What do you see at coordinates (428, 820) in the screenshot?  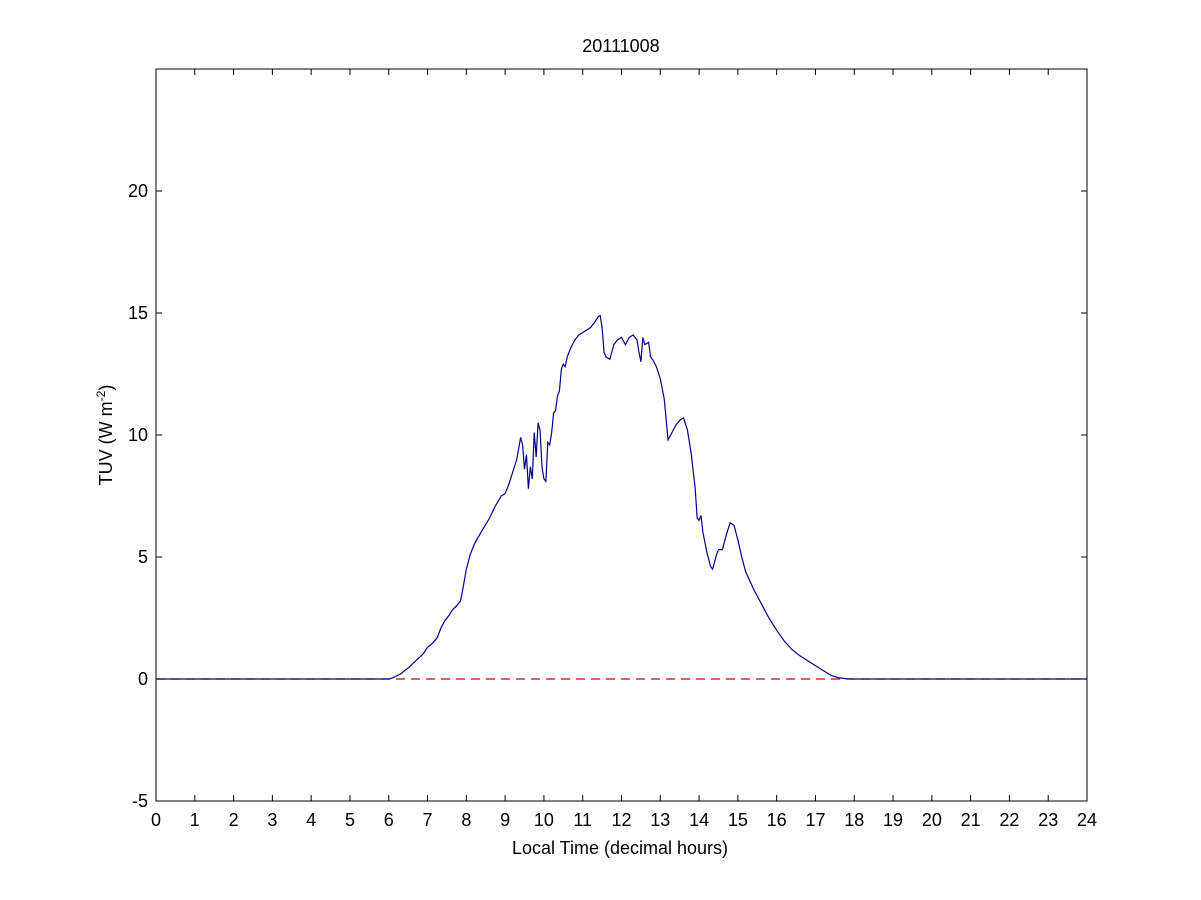 I see `x-tick-label: 7` at bounding box center [428, 820].